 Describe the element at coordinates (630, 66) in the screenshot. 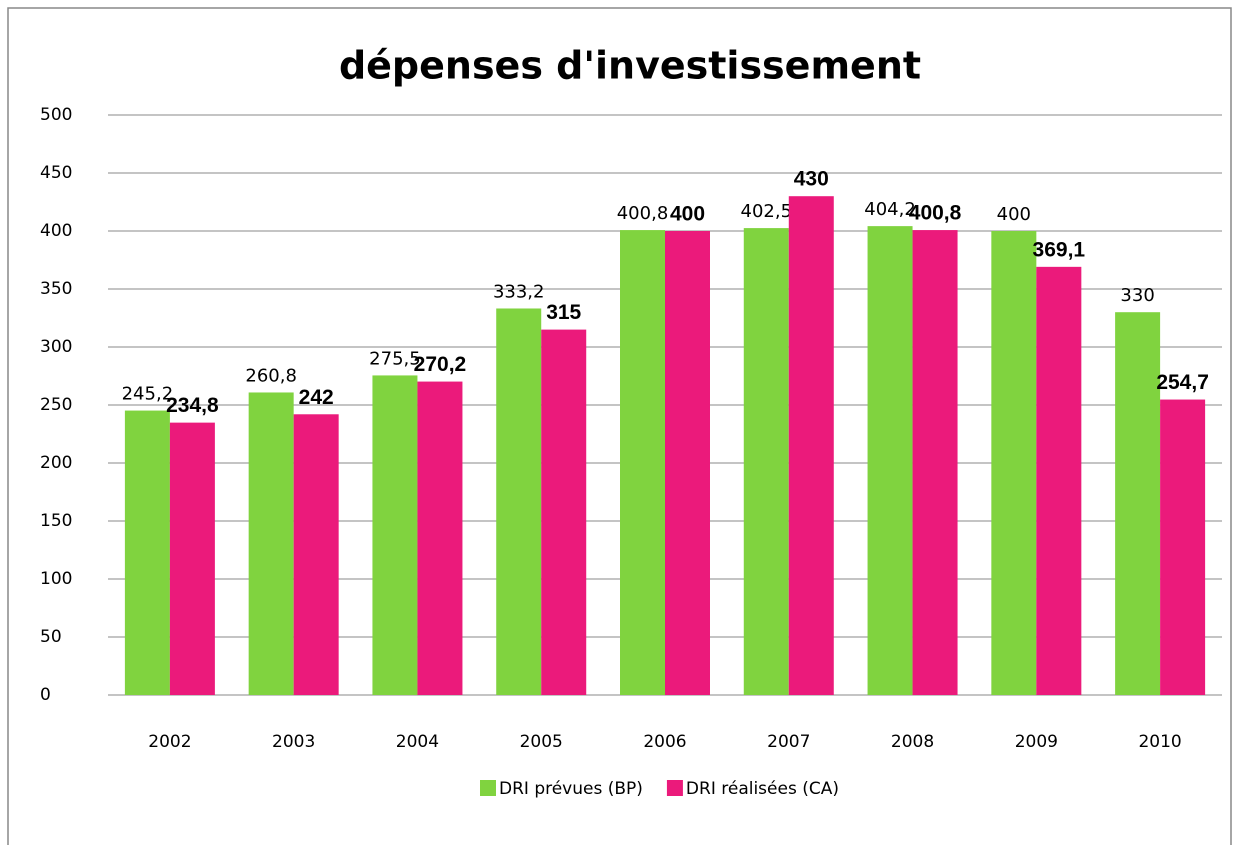

I see `chart-title: dépenses d'investissement` at that location.